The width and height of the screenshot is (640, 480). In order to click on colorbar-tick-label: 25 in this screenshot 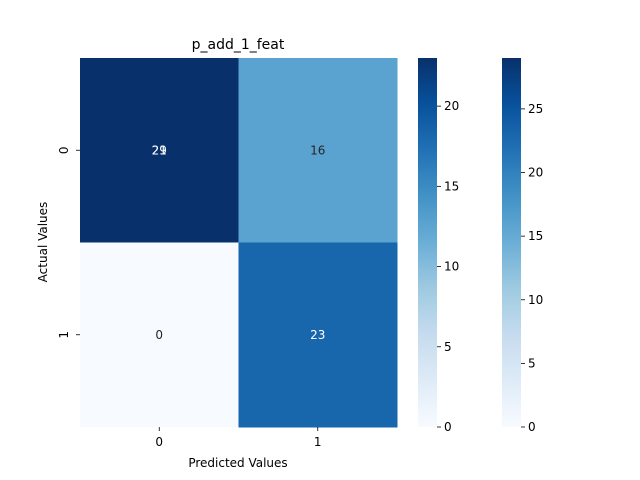, I will do `click(535, 109)`.